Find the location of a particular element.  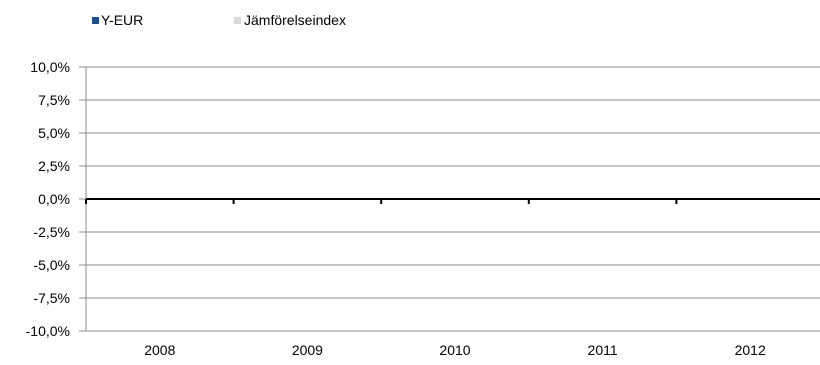

x-tick-label: 2012 is located at coordinates (750, 350).